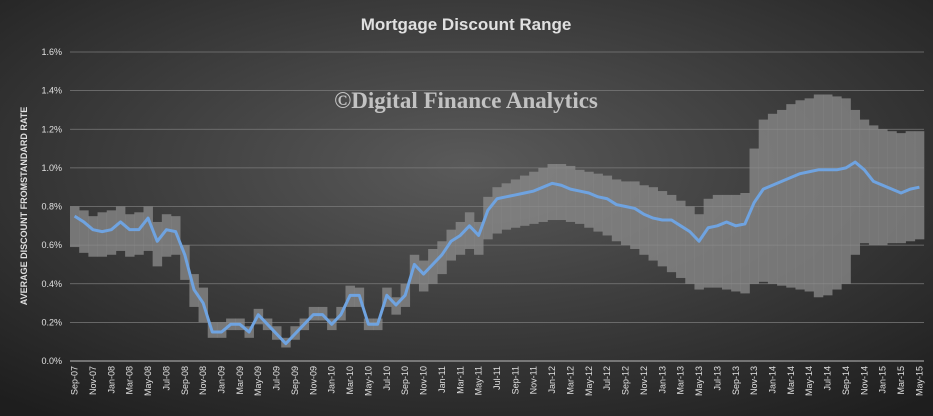 The height and width of the screenshot is (416, 933). What do you see at coordinates (350, 380) in the screenshot?
I see `x-tick-label: Mar-10` at bounding box center [350, 380].